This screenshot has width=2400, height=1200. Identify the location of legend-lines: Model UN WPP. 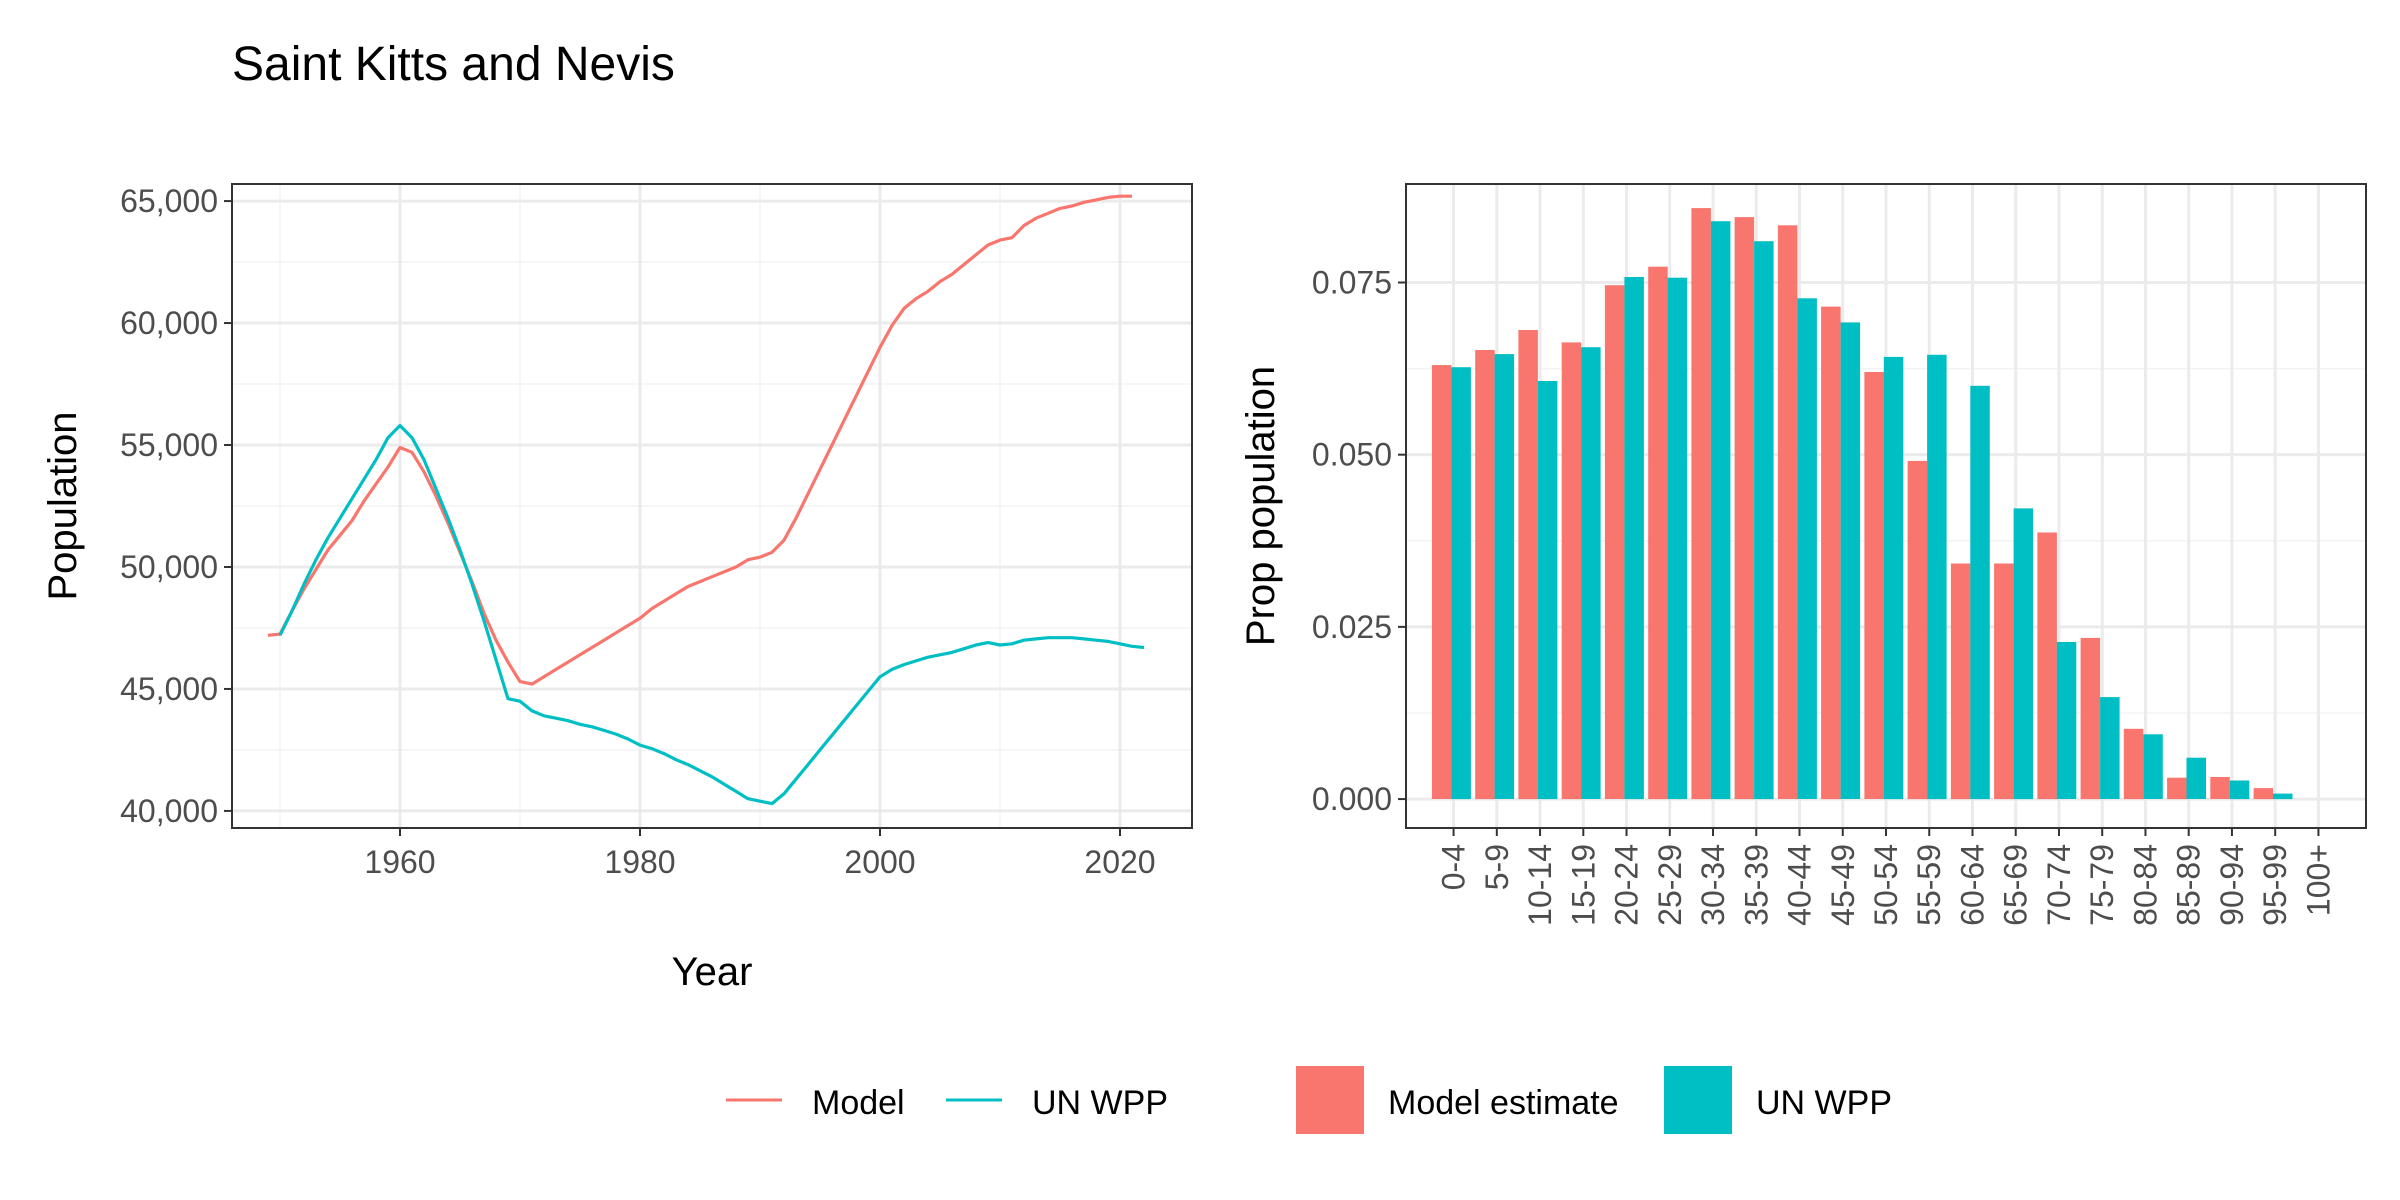
(947, 1103).